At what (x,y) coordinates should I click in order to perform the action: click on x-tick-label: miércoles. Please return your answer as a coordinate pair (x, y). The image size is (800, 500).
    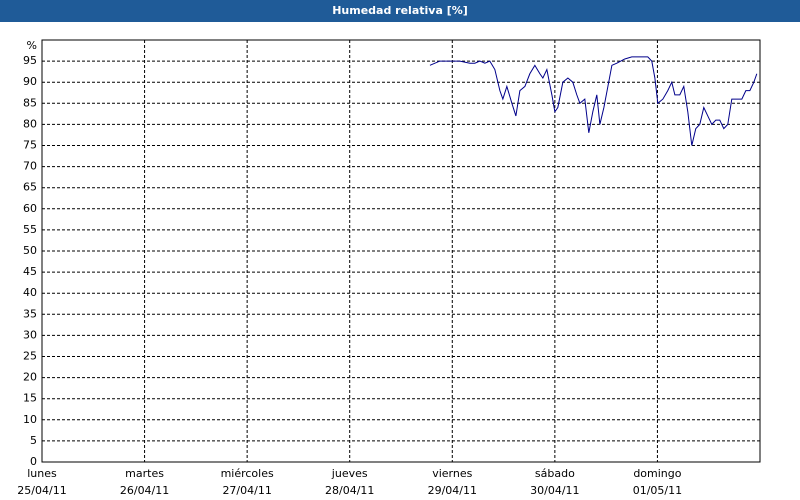
    Looking at the image, I should click on (247, 473).